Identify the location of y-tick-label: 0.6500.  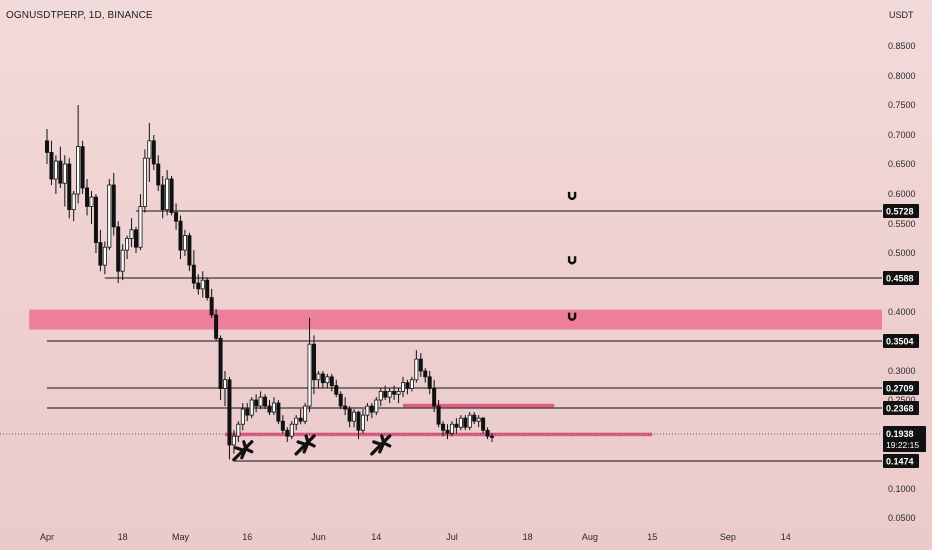
(902, 164).